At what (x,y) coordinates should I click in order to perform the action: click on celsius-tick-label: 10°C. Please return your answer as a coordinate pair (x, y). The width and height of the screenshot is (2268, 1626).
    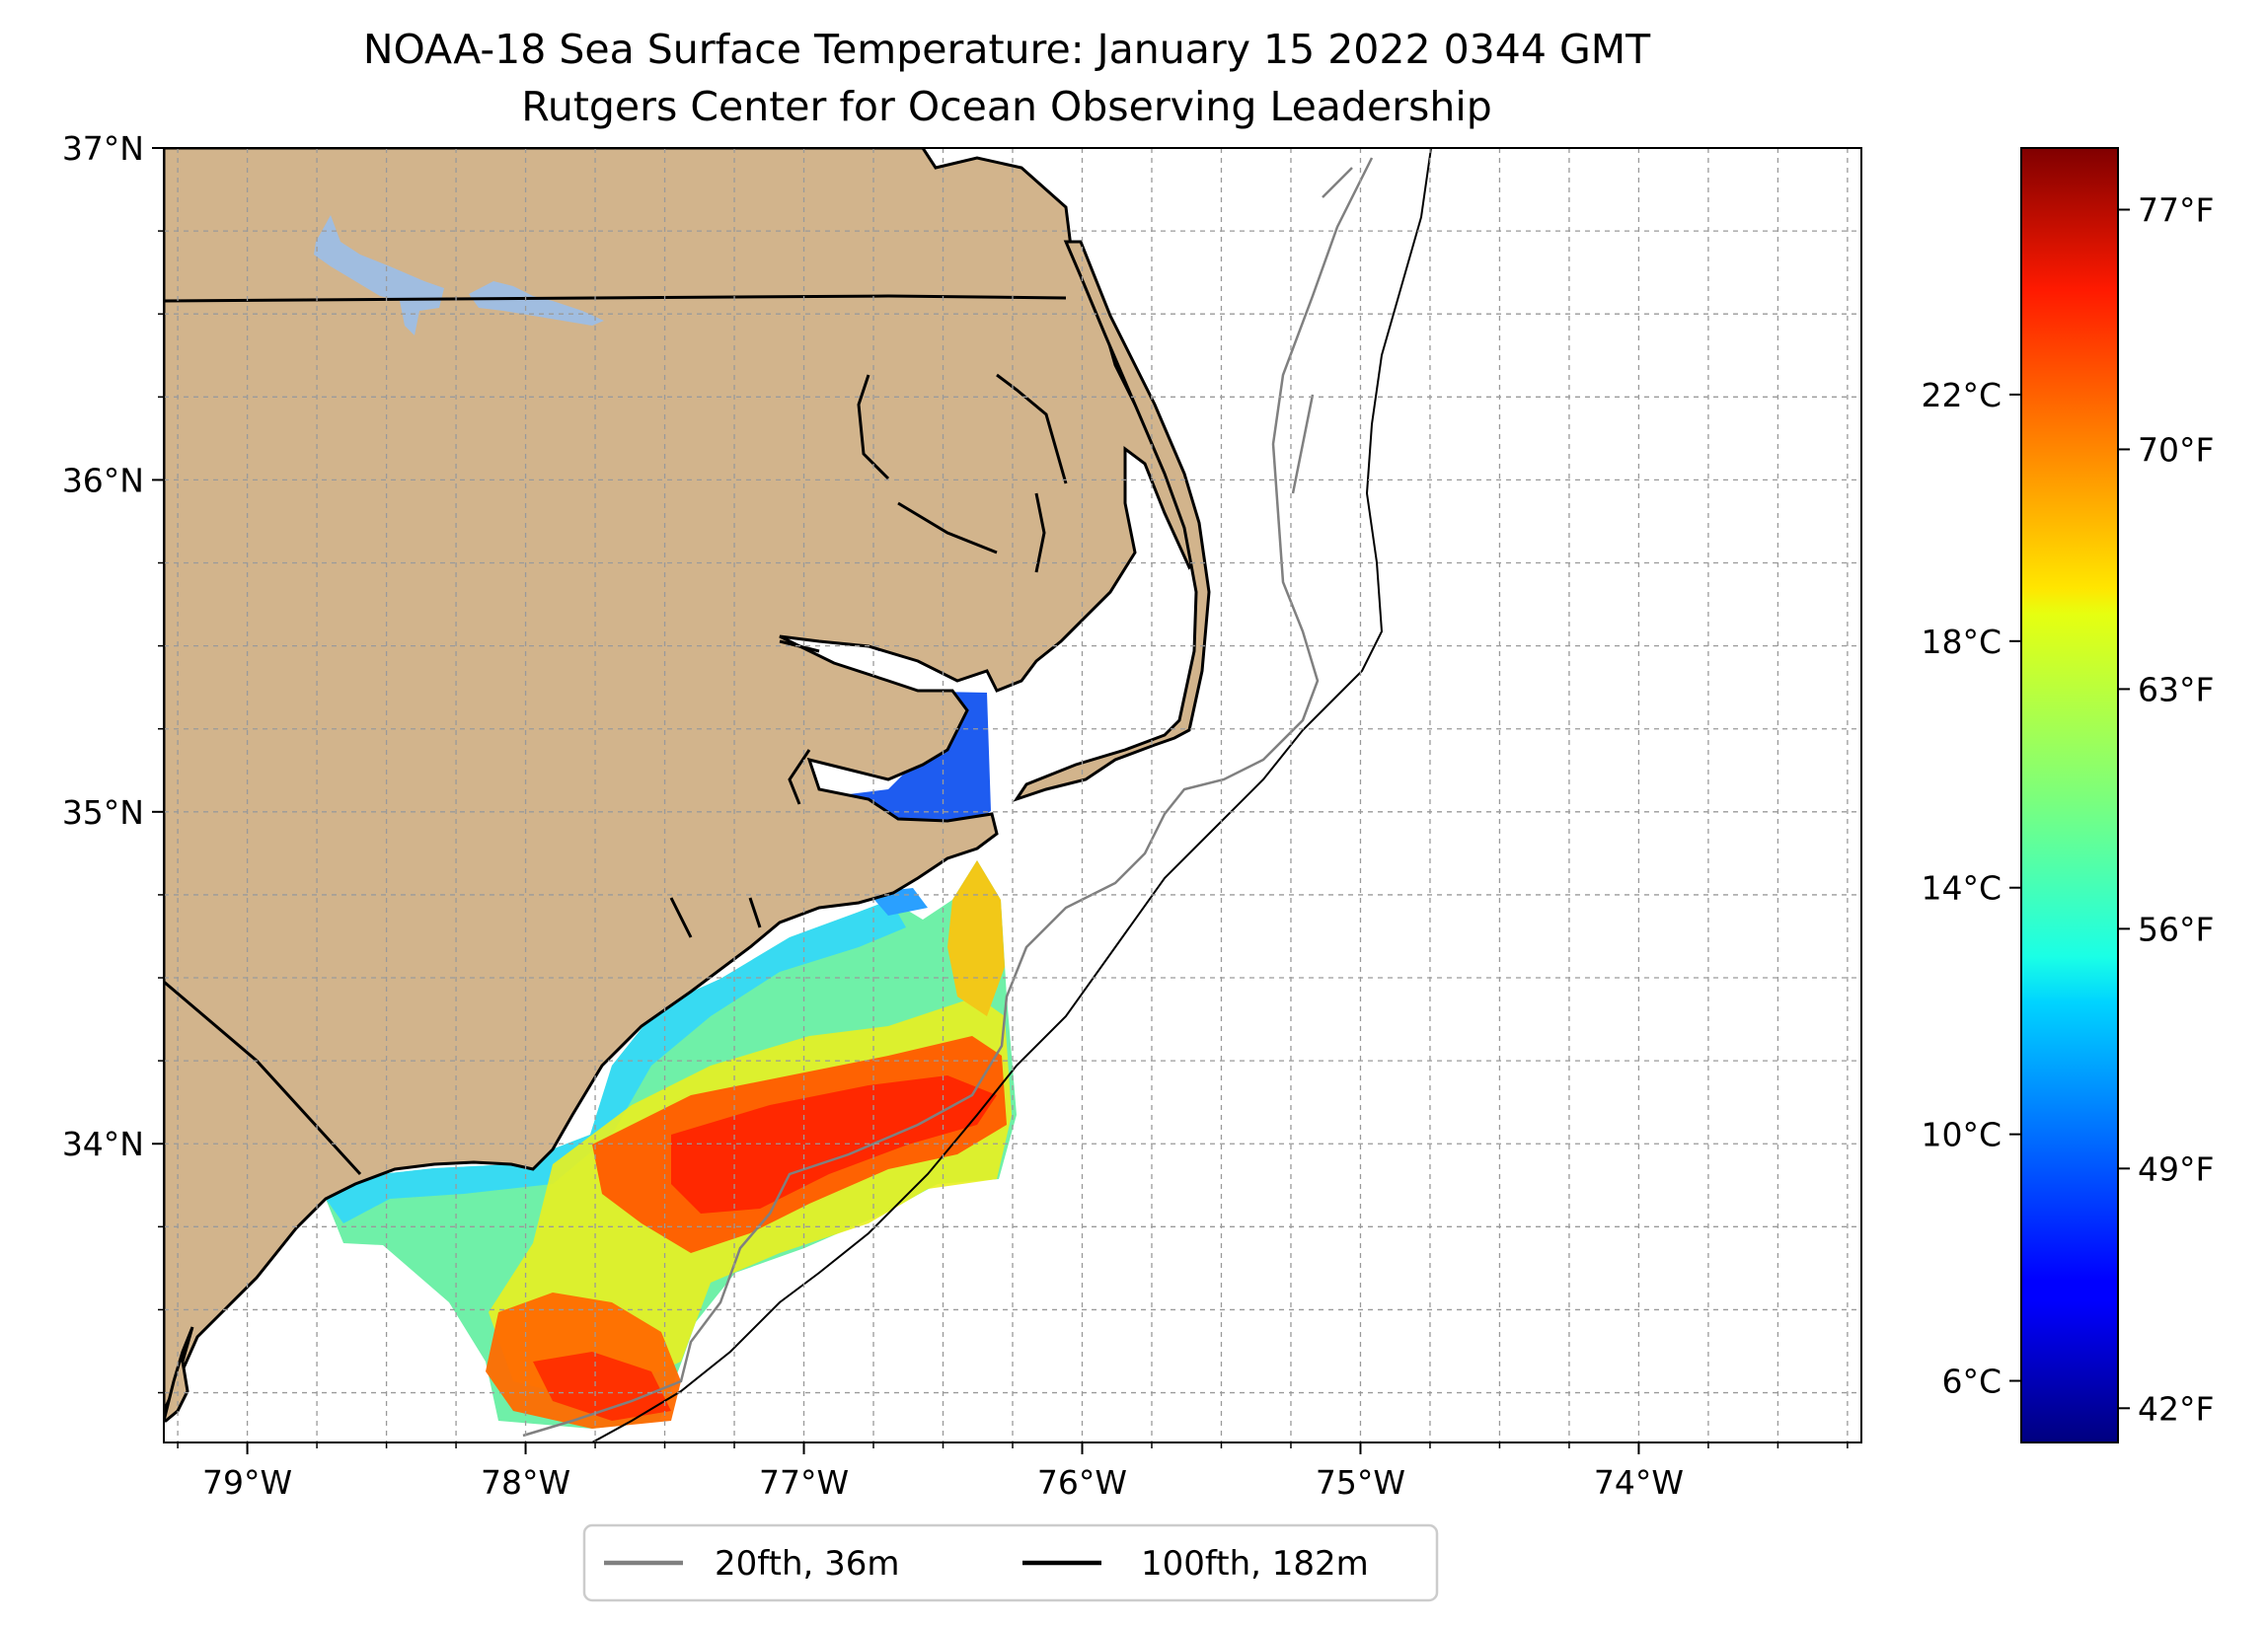
    Looking at the image, I should click on (1962, 1135).